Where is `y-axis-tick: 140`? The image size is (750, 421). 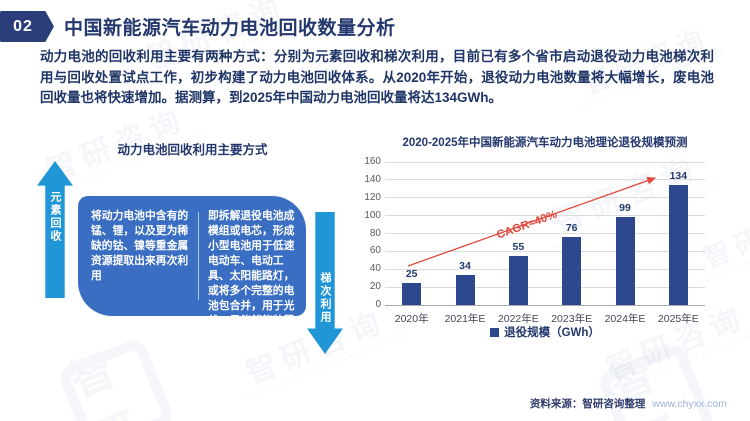
y-axis-tick: 140 is located at coordinates (372, 179).